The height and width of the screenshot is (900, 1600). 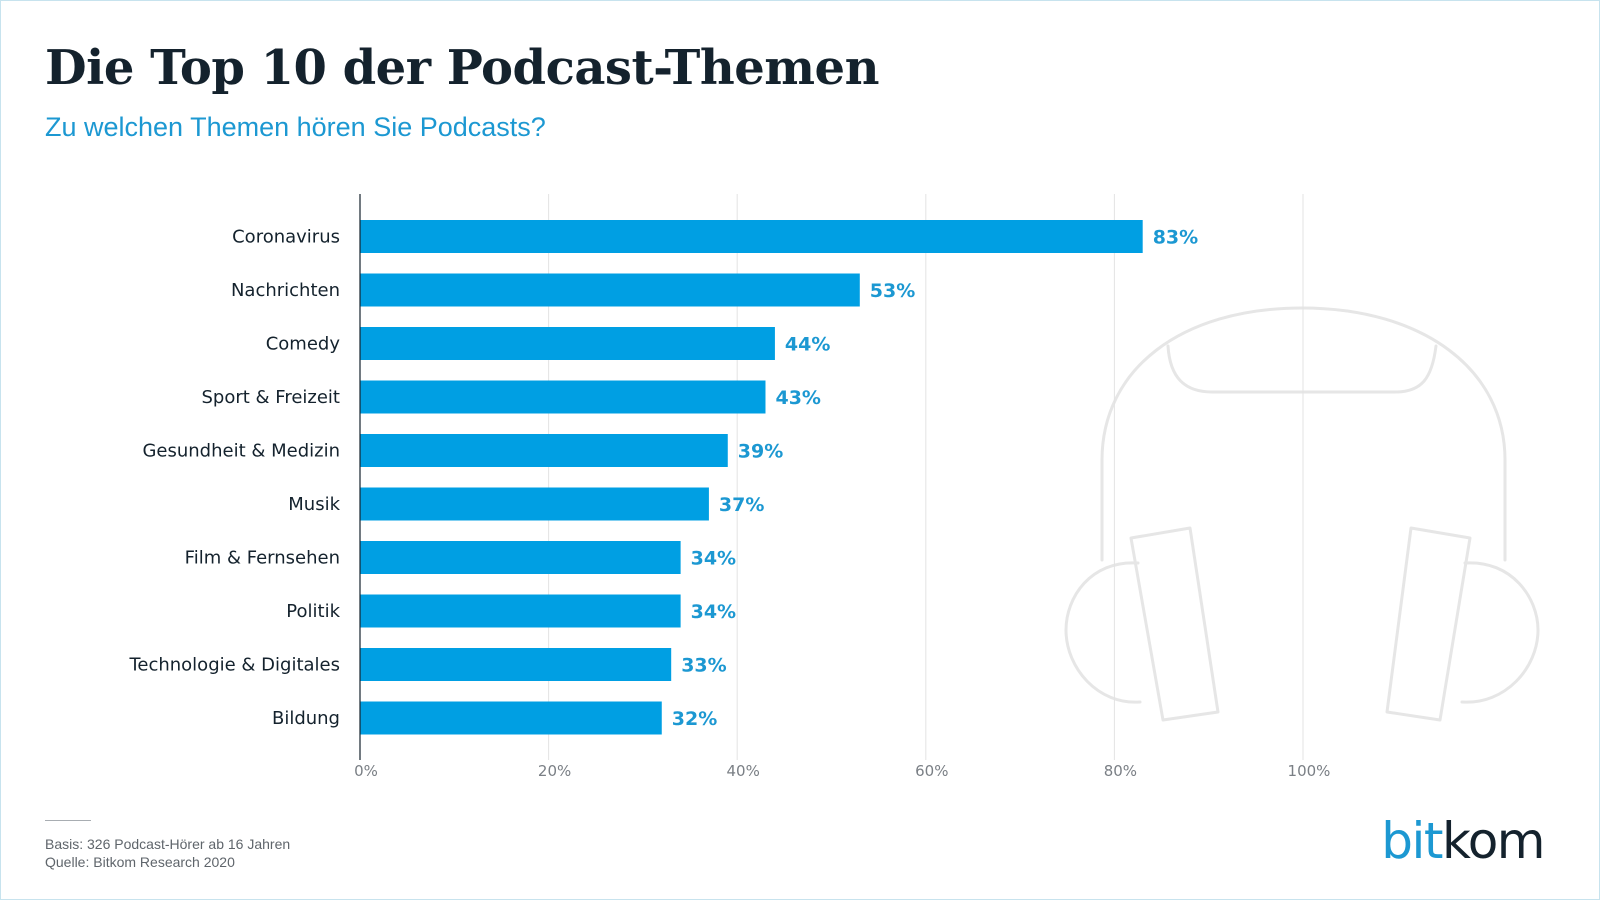 I want to click on x-tick-label: 80%, so click(x=1120, y=771).